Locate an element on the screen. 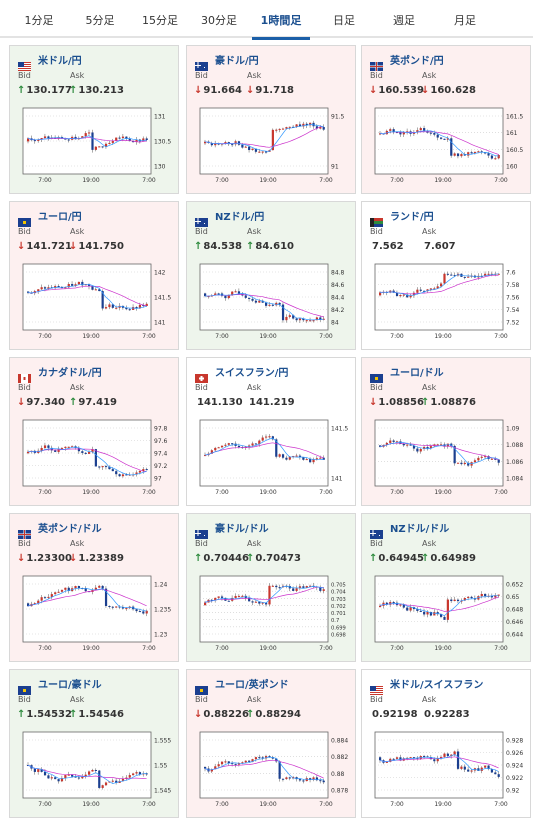 This screenshot has width=533, height=822. chart-container: 91.5 91 7:00 19:00 7:00 is located at coordinates (272, 145).